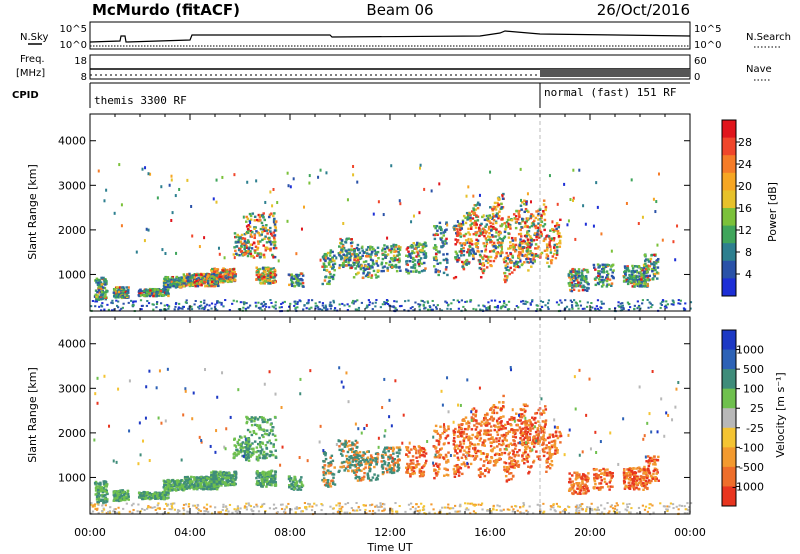  What do you see at coordinates (399, 10) in the screenshot?
I see `beam-title: Beam 06` at bounding box center [399, 10].